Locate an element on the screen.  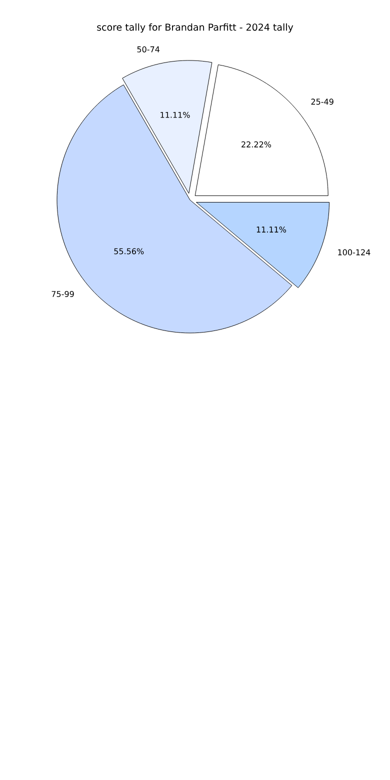
chart-title: score tally for Brandan Parfitt - 2024 tally is located at coordinates (195, 28).